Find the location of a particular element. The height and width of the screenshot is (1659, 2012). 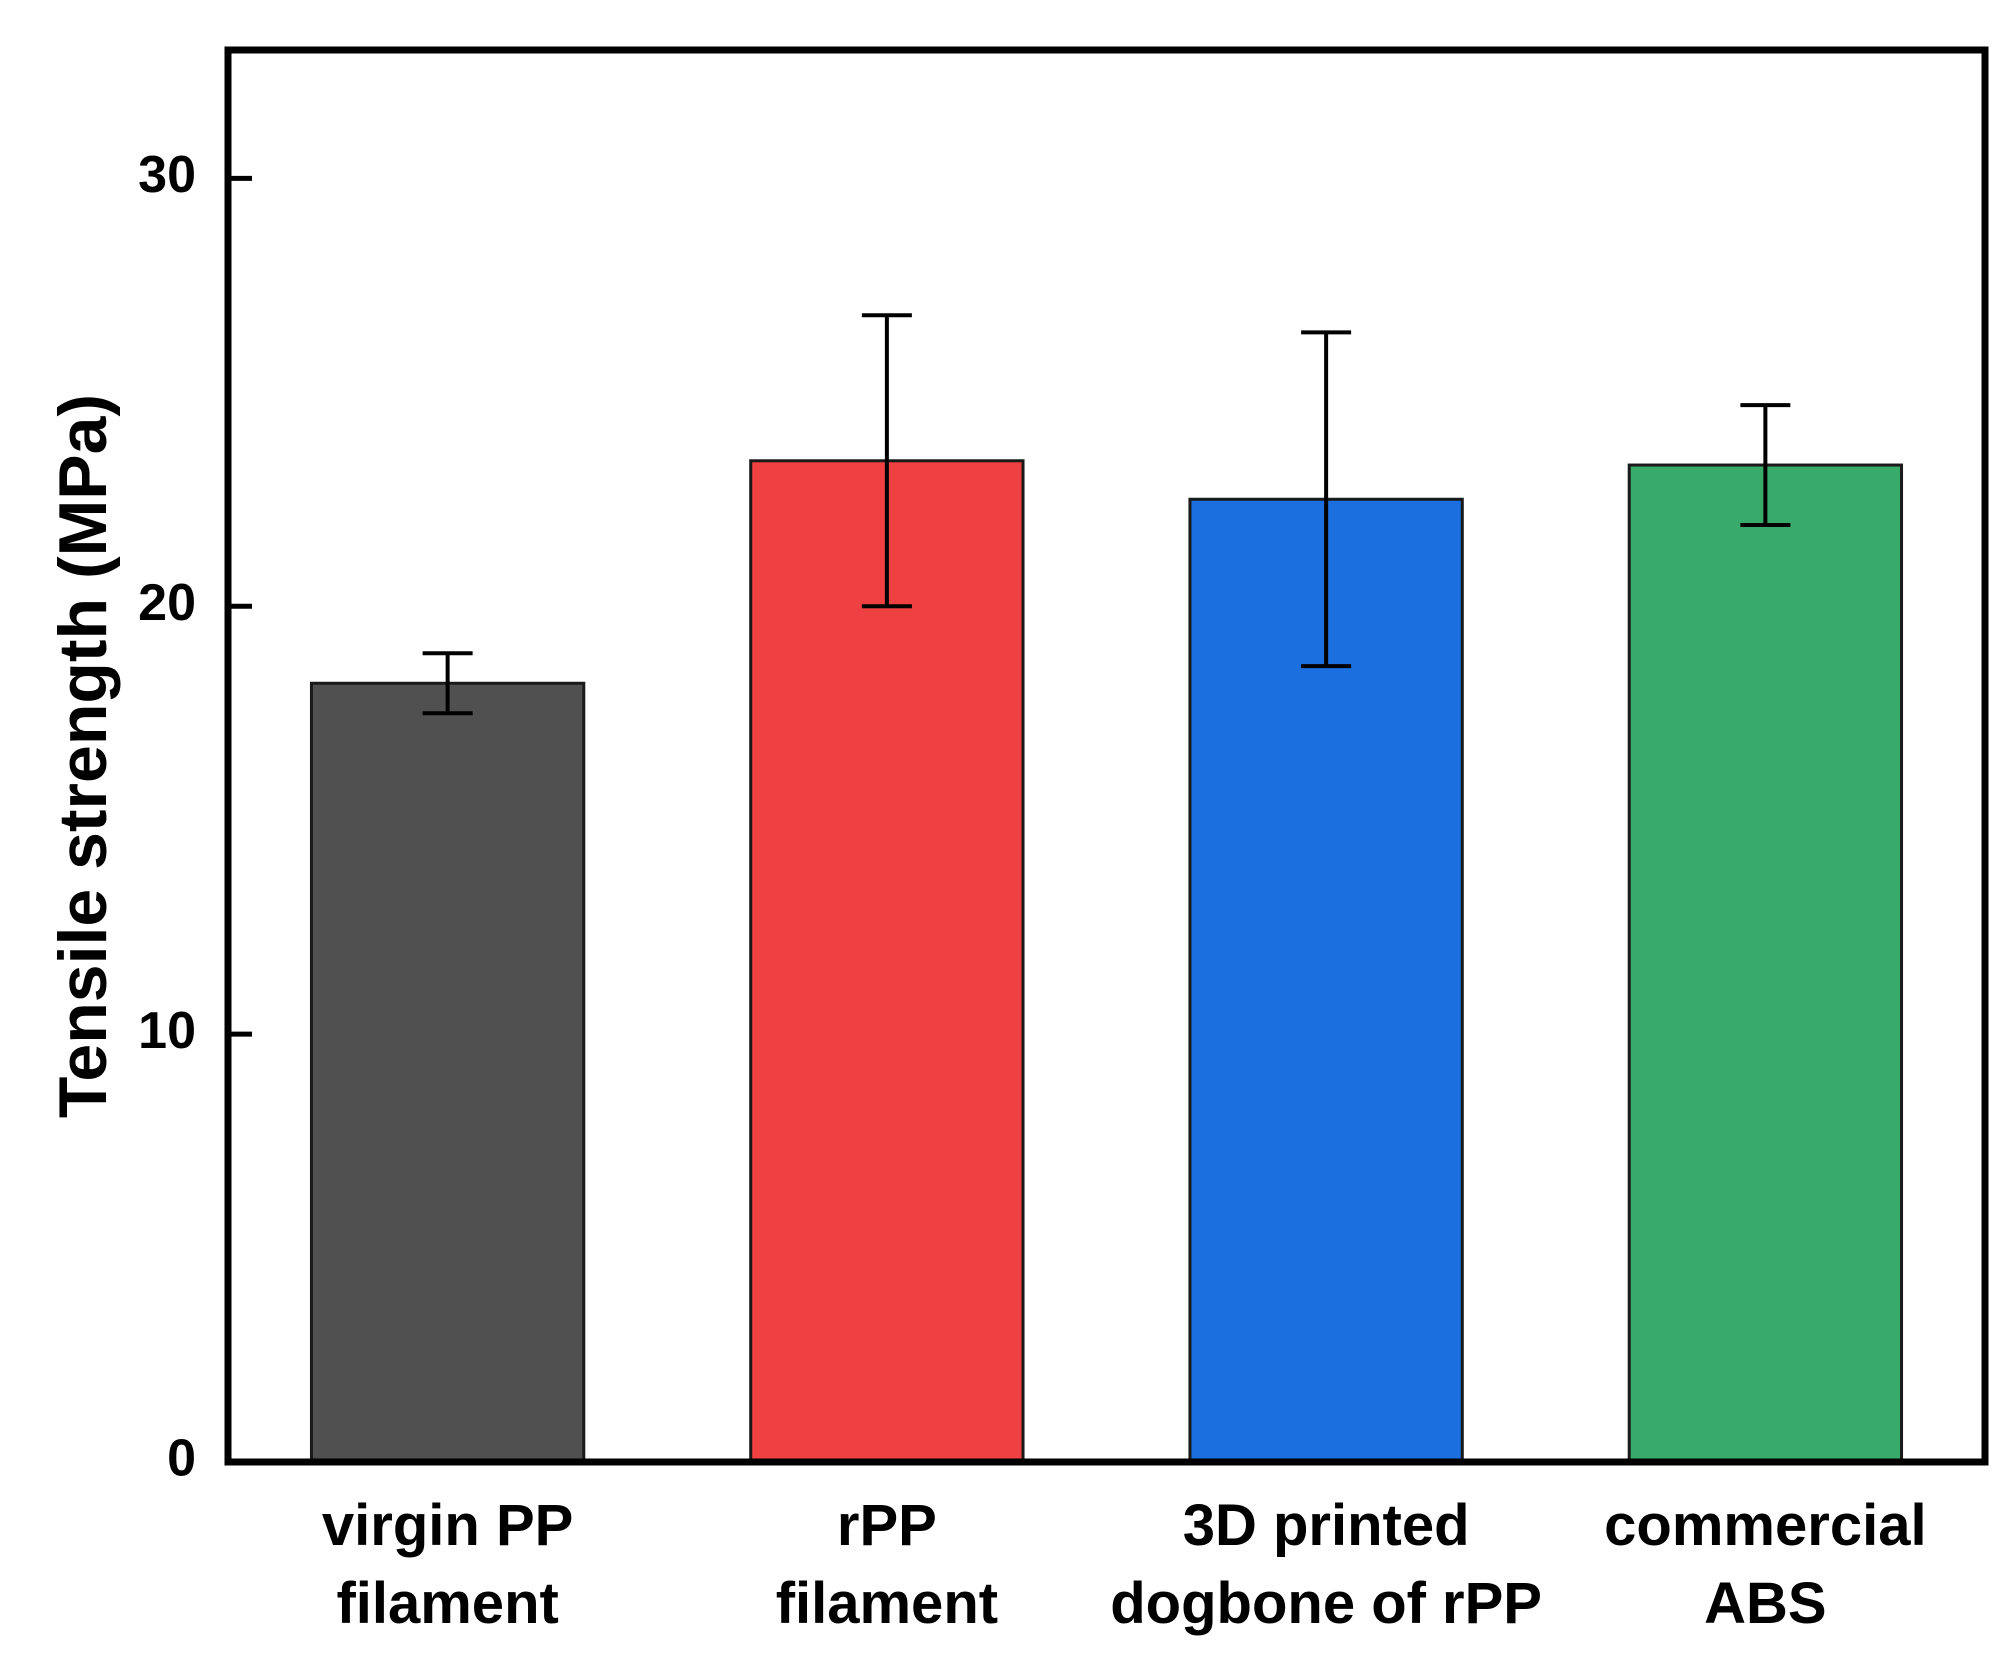

y-tick-label-3: 30 is located at coordinates (167, 175).